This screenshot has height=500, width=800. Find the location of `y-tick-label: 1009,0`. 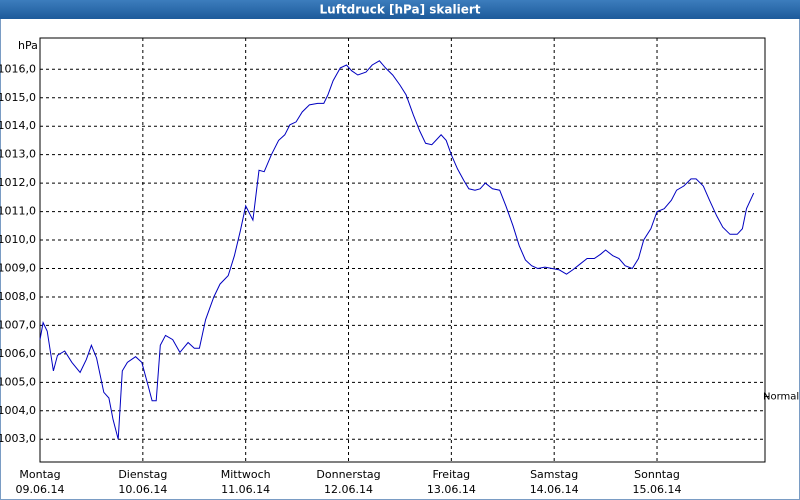

y-tick-label: 1009,0 is located at coordinates (18, 267).